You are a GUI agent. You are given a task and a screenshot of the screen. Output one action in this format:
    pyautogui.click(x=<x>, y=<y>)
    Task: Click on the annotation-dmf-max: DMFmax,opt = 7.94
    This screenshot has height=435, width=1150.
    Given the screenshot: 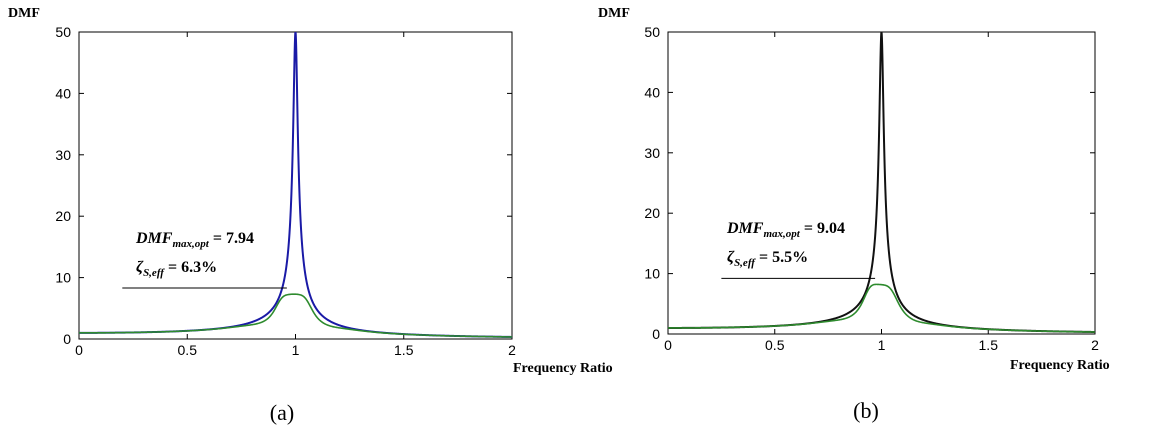 What is the action you would take?
    pyautogui.click(x=194, y=240)
    